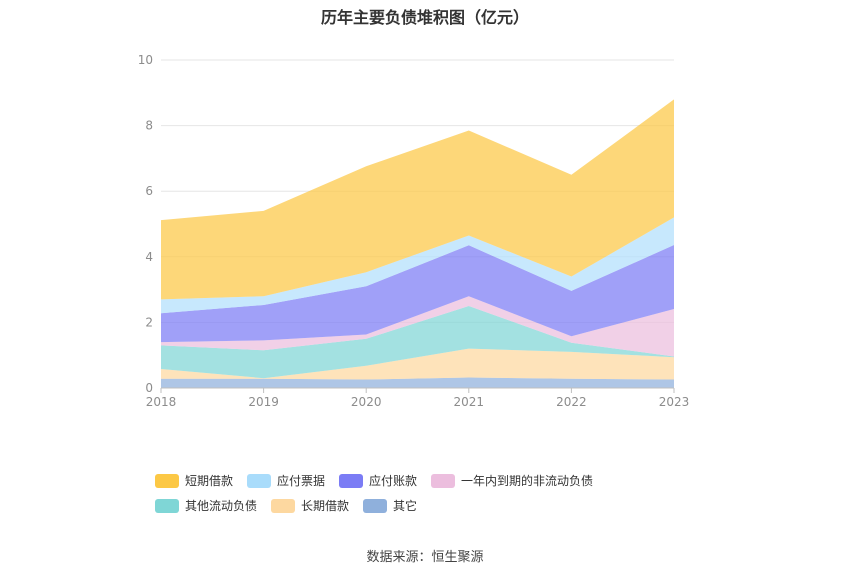  Describe the element at coordinates (145, 60) in the screenshot. I see `y-tick-label: 10` at that location.